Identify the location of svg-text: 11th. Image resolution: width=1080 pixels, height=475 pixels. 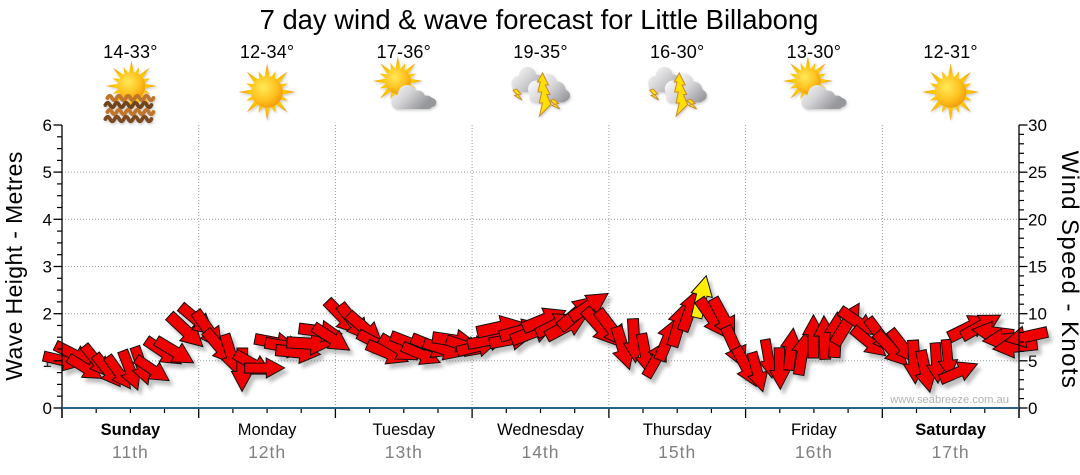
(130, 452).